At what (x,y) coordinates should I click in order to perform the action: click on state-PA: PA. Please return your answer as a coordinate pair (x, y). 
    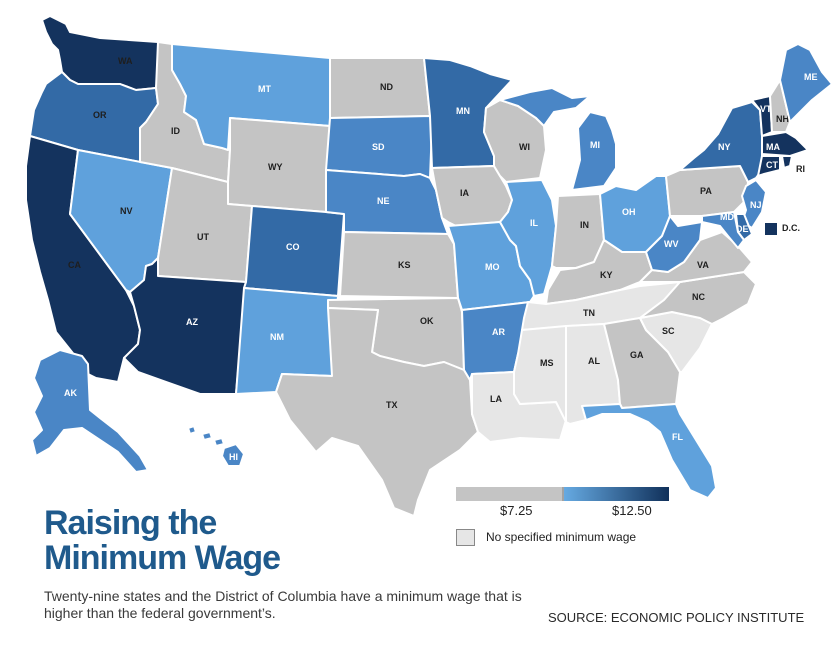
    Looking at the image, I should click on (707, 191).